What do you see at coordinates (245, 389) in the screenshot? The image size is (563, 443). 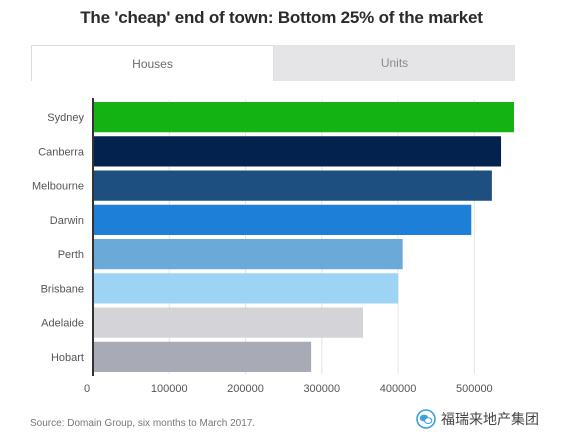 I see `x-tick-label: 200000` at bounding box center [245, 389].